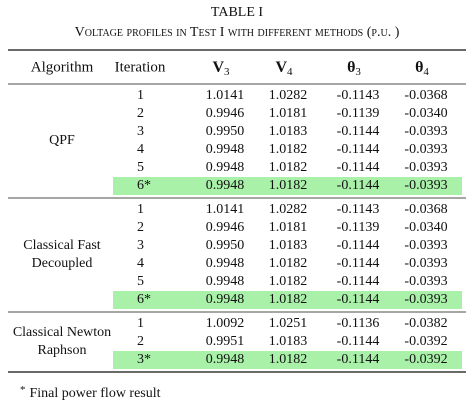  I want to click on column-header: θ3, so click(354, 68).